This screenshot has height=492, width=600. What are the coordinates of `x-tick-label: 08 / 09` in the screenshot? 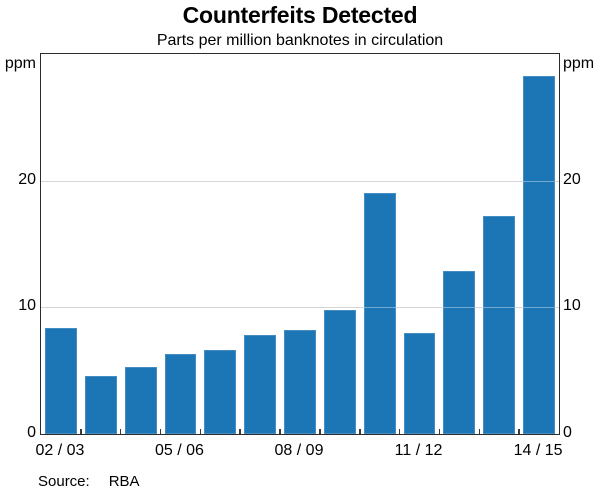 It's located at (299, 450).